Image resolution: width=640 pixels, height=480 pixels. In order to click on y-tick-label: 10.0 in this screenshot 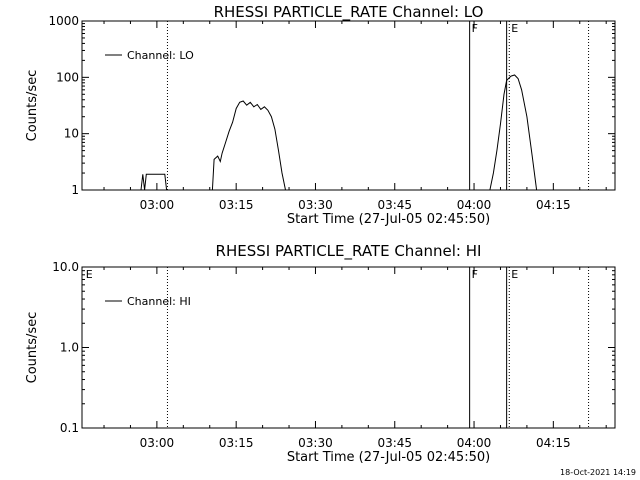, I will do `click(65, 267)`.